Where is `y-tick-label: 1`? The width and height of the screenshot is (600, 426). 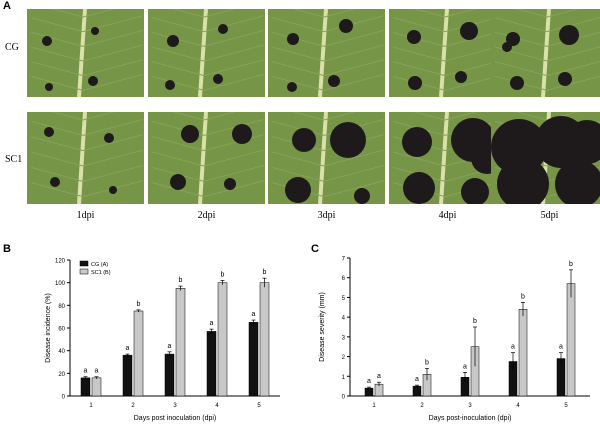
y-tick-label: 1 is located at coordinates (344, 378).